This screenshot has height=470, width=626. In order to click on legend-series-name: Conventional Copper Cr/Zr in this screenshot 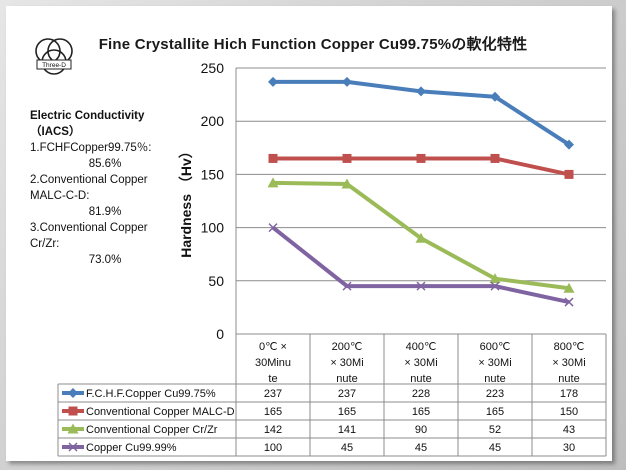, I will do `click(152, 430)`.